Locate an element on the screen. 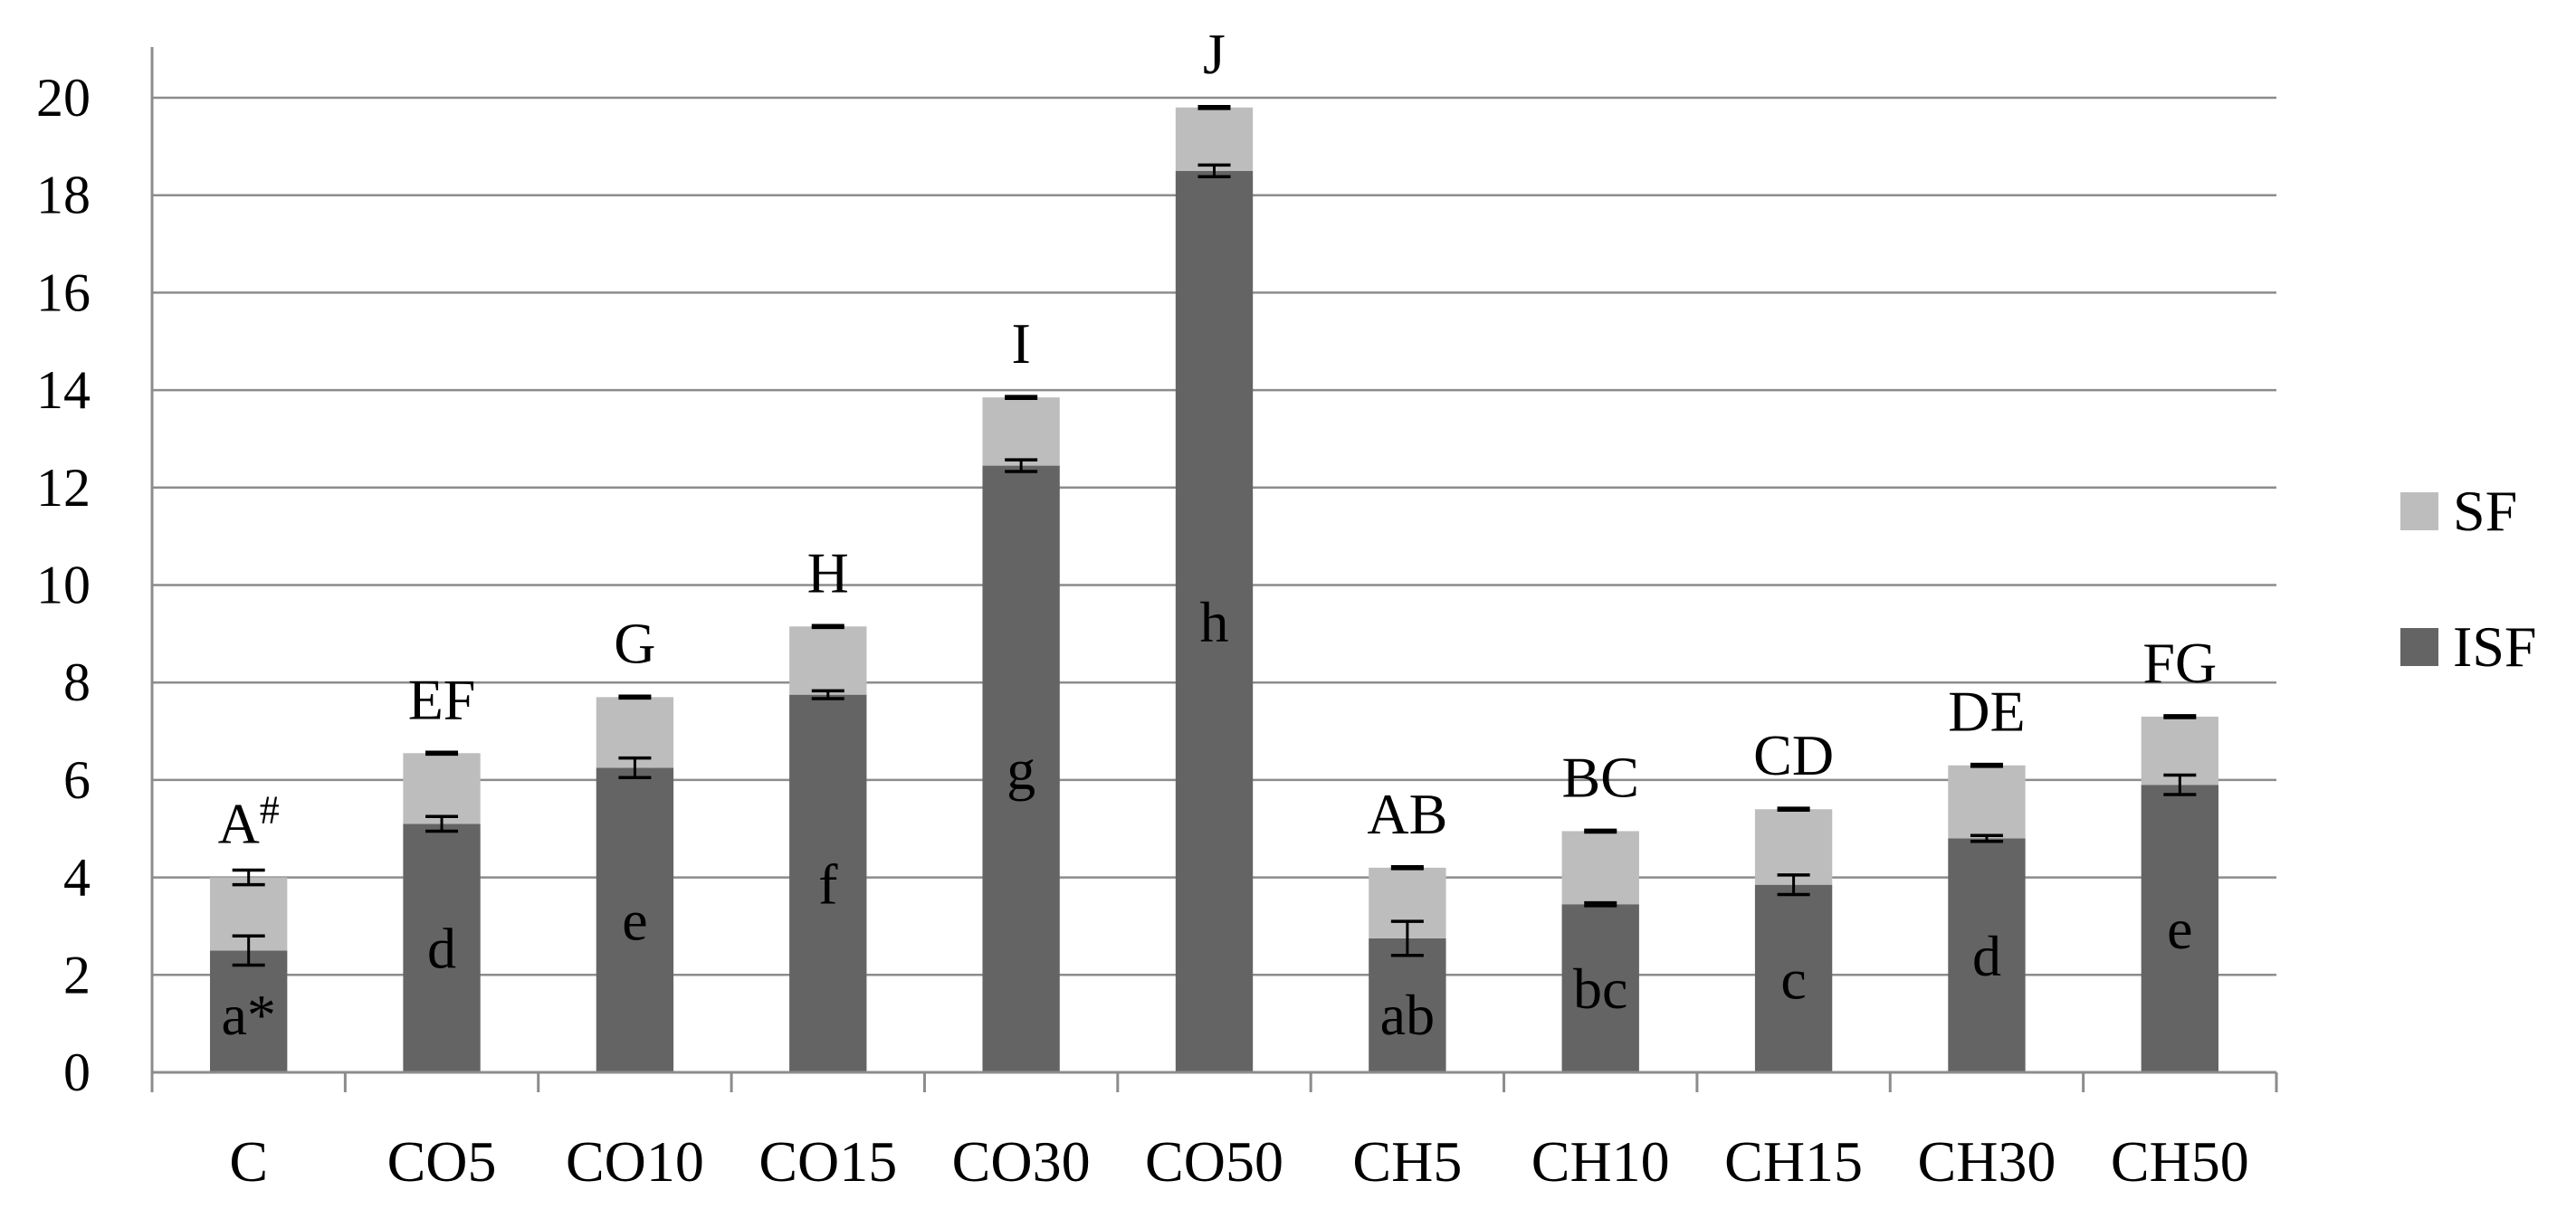  x-tick-label: CH15 is located at coordinates (1793, 1161).